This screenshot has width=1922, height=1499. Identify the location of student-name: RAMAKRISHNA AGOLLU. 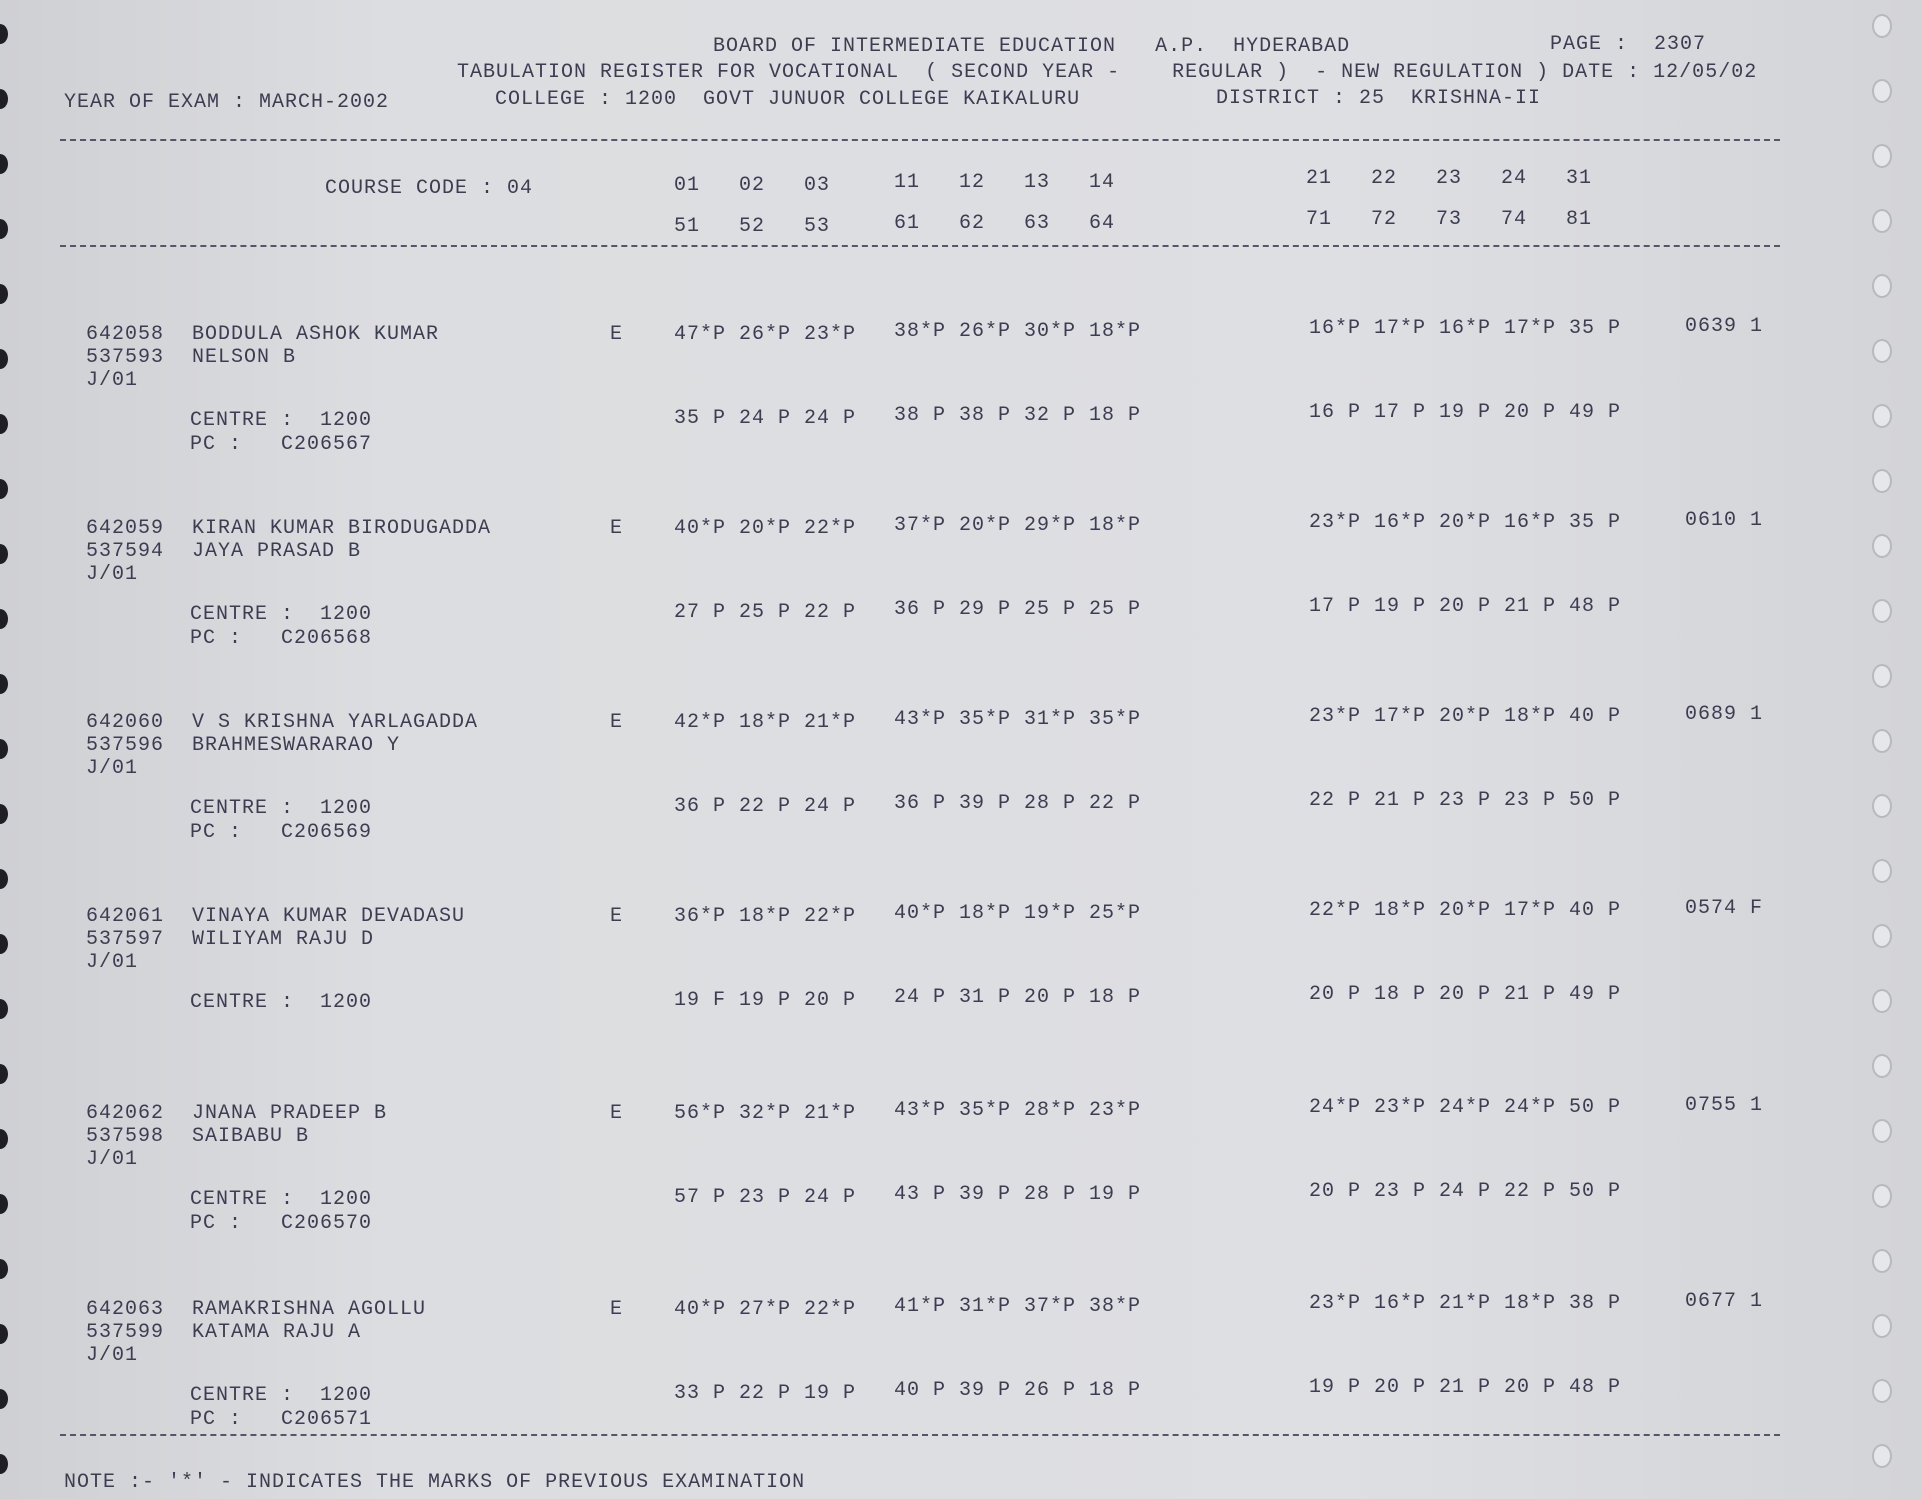
(309, 1309).